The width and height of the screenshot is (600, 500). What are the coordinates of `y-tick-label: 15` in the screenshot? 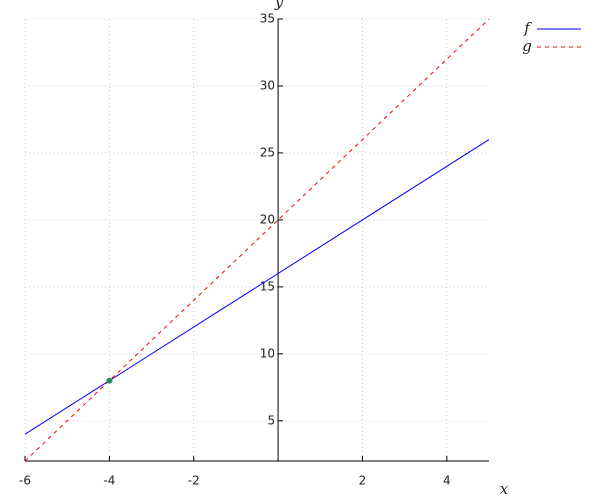 It's located at (267, 286).